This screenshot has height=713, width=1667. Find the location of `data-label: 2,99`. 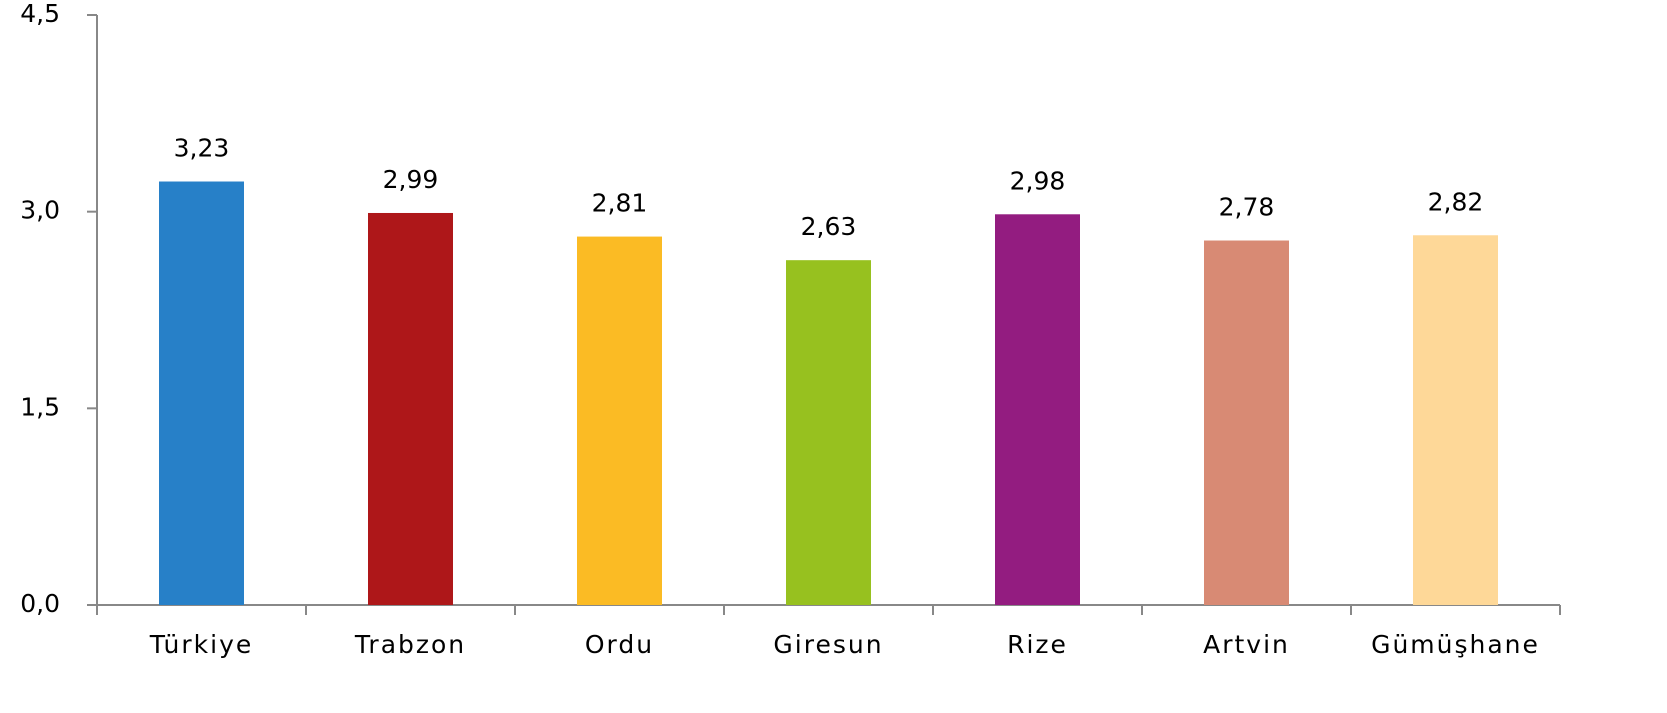

data-label: 2,99 is located at coordinates (411, 179).